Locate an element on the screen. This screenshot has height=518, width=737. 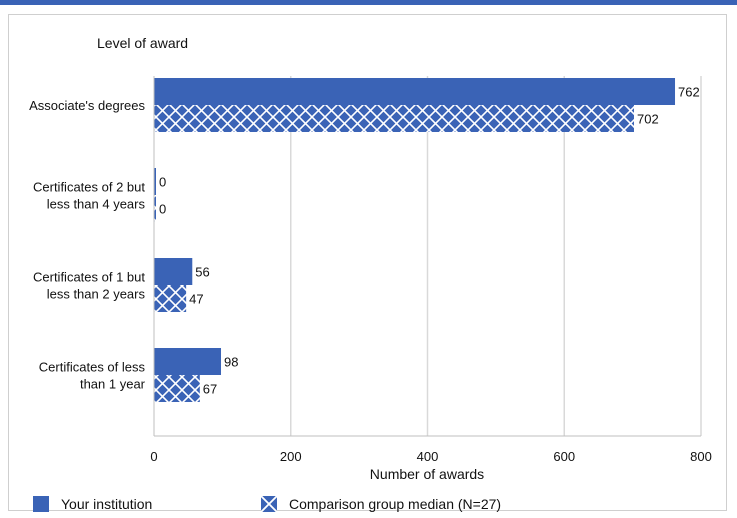
category-label: Certificates of 2 but less than 4 years is located at coordinates (89, 196).